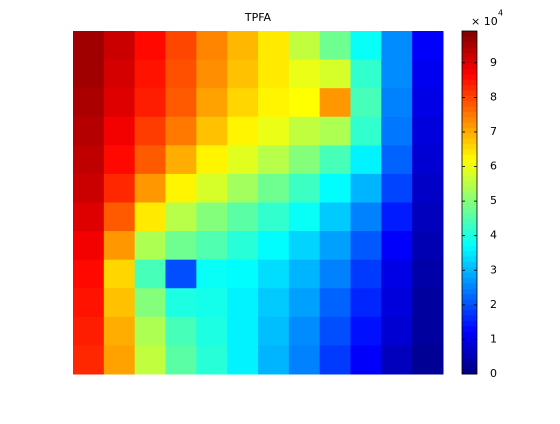  Describe the element at coordinates (258, 17) in the screenshot. I see `chart-title: TPFA` at that location.